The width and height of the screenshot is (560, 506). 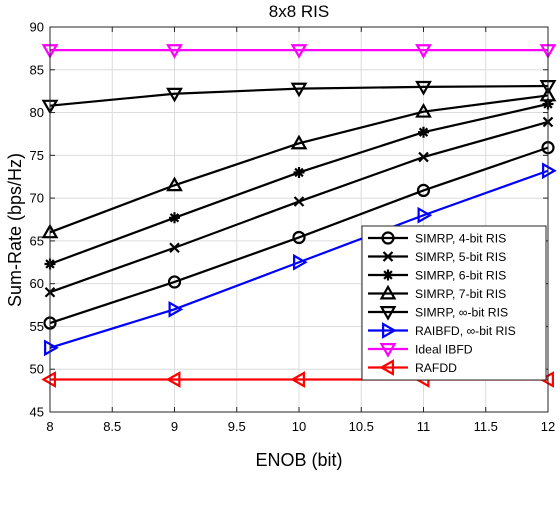 I want to click on y-tick-label: 75, so click(x=37, y=155).